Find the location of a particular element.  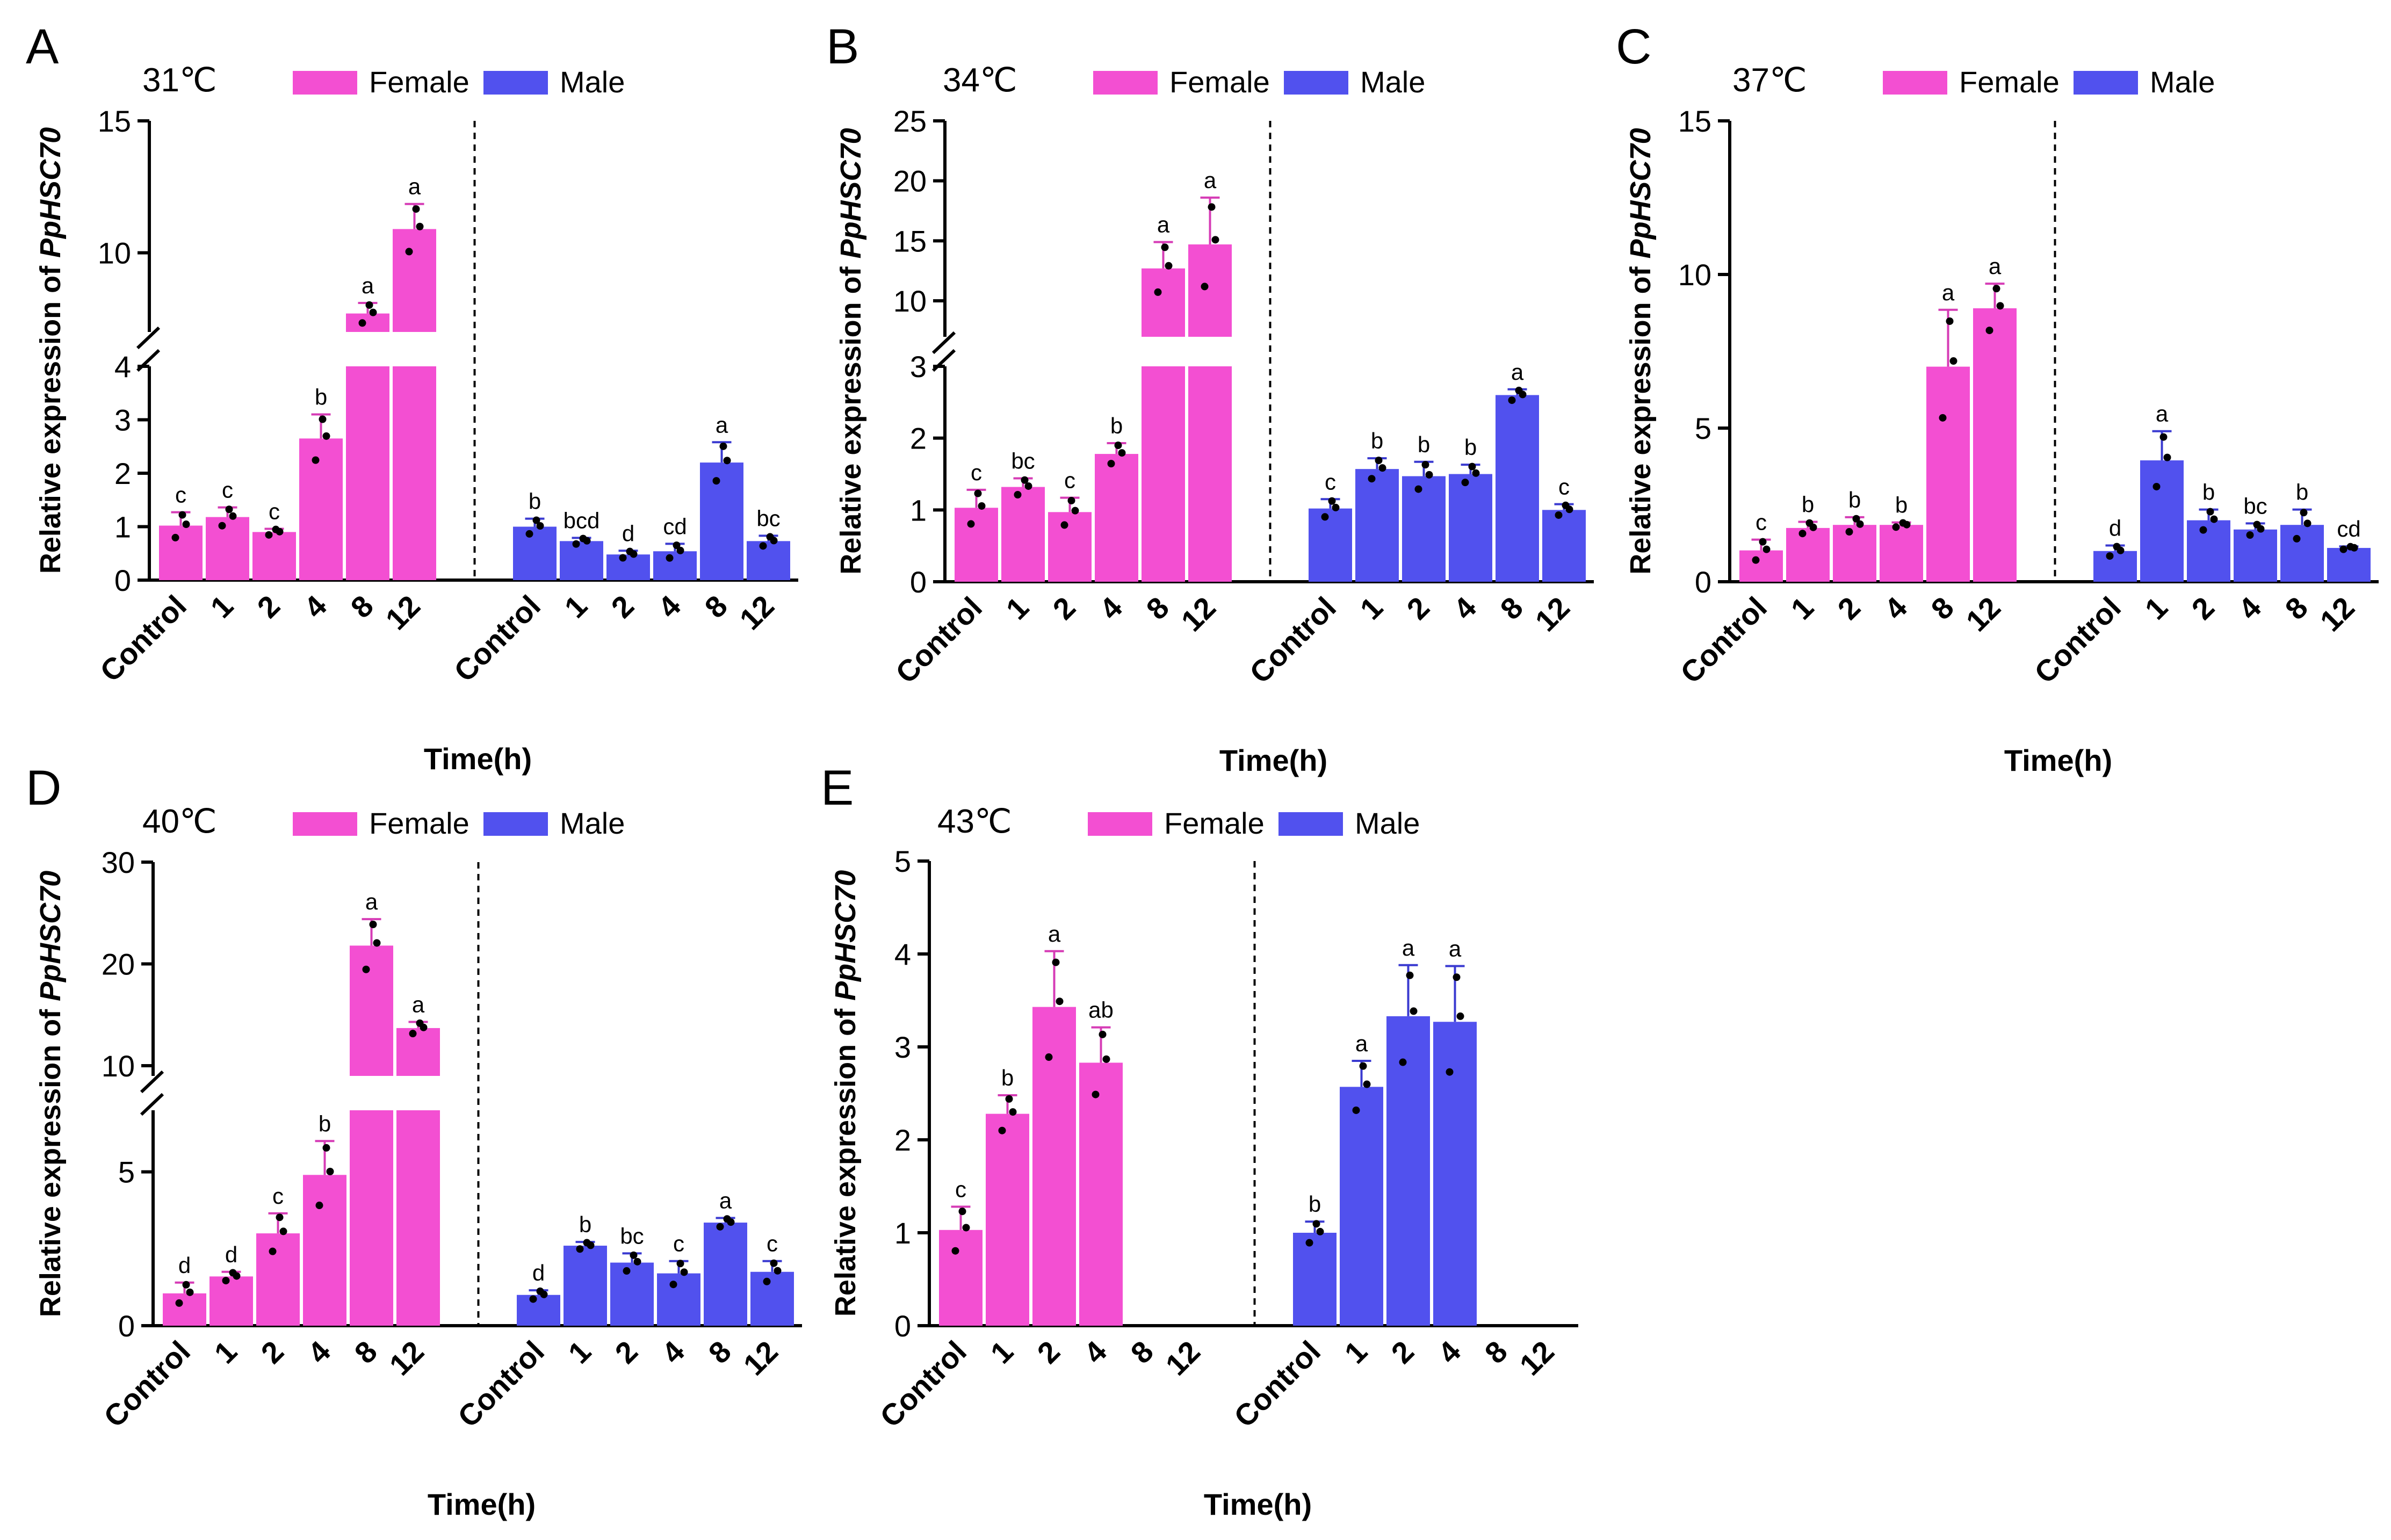

male-x-tick-label: 4 is located at coordinates (1449, 1352).